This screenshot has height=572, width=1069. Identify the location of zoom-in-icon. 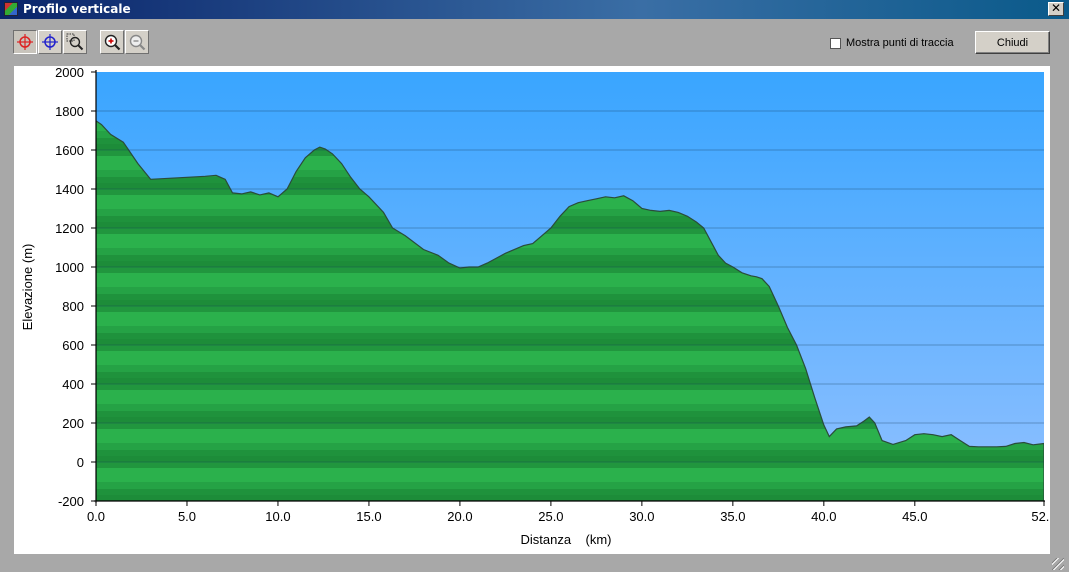
(112, 42).